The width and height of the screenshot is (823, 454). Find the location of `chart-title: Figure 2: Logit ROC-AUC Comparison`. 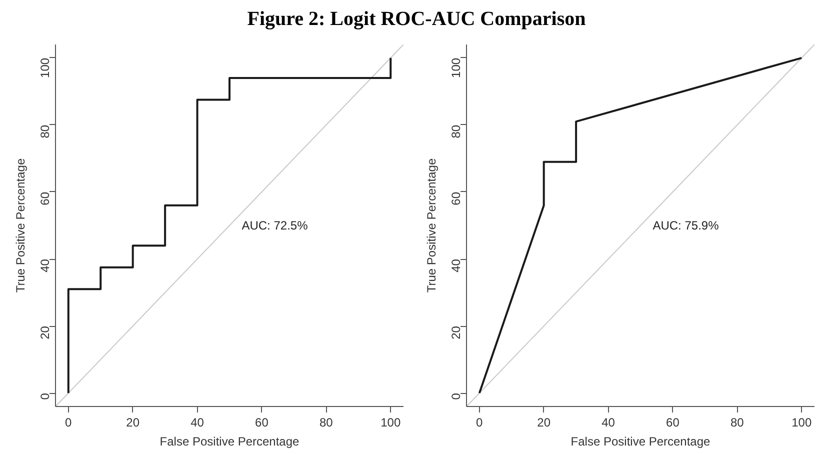

chart-title: Figure 2: Logit ROC-AUC Comparison is located at coordinates (416, 19).